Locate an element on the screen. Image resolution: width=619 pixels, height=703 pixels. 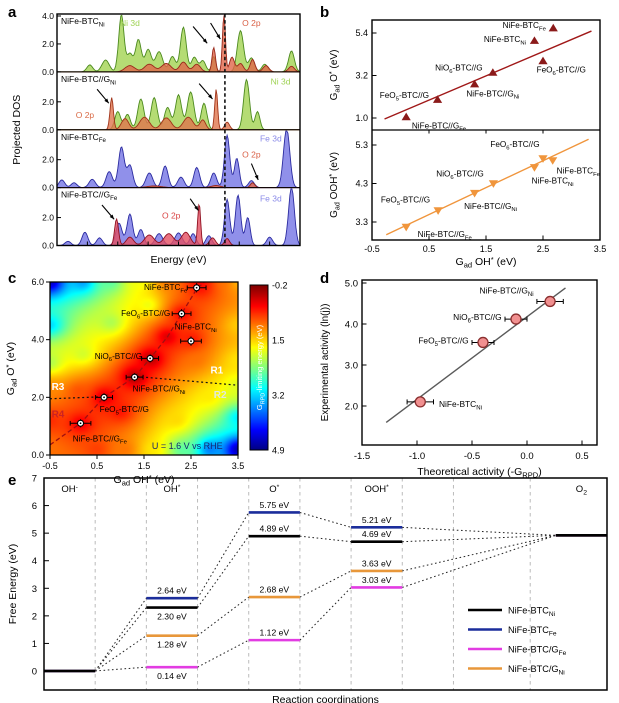
y-tick-label: 2.0 is located at coordinates (48, 160).